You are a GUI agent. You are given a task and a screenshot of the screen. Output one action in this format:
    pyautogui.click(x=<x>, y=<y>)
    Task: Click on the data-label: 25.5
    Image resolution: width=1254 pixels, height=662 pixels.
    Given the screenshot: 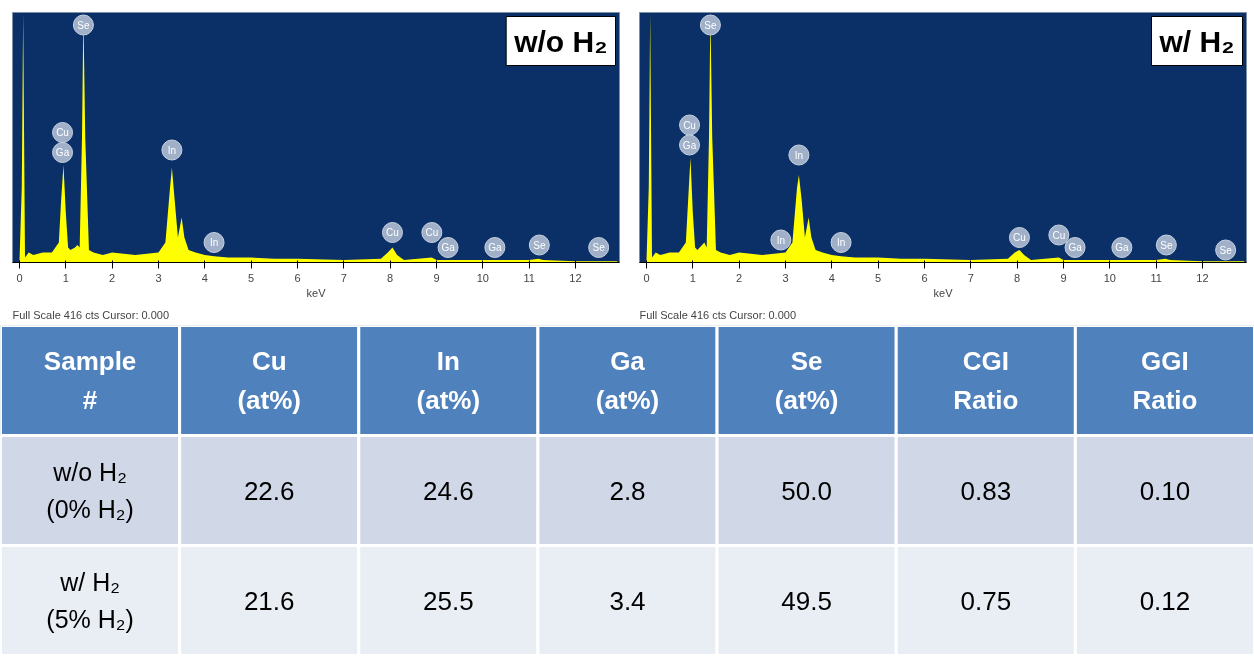 What is the action you would take?
    pyautogui.click(x=448, y=600)
    